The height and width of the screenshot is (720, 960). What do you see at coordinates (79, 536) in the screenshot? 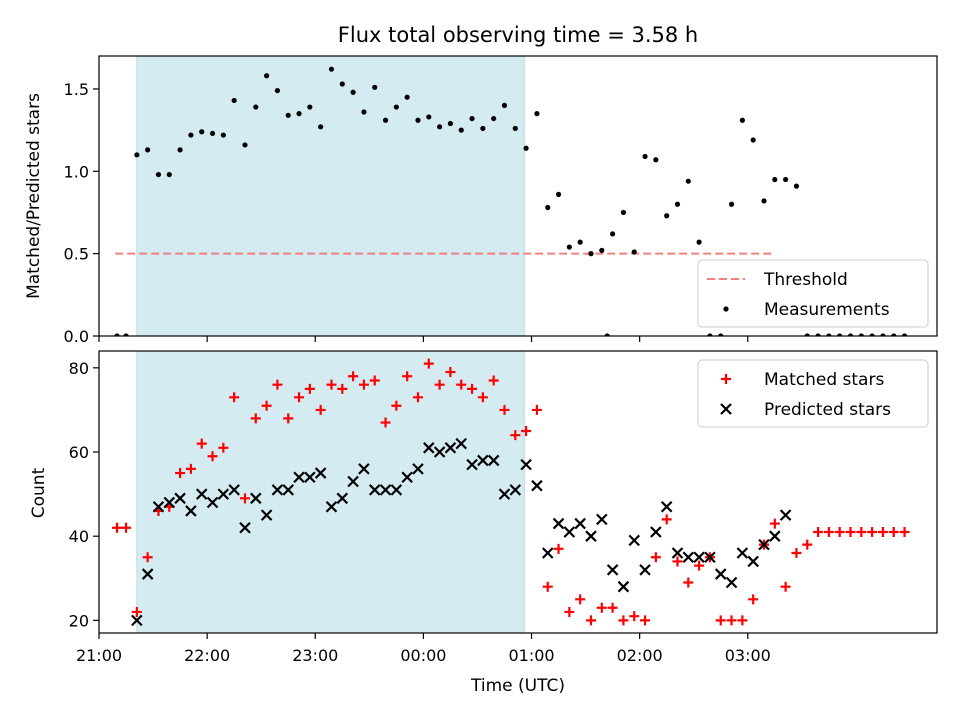
I see `bottom-y-tick-label: 40` at bounding box center [79, 536].